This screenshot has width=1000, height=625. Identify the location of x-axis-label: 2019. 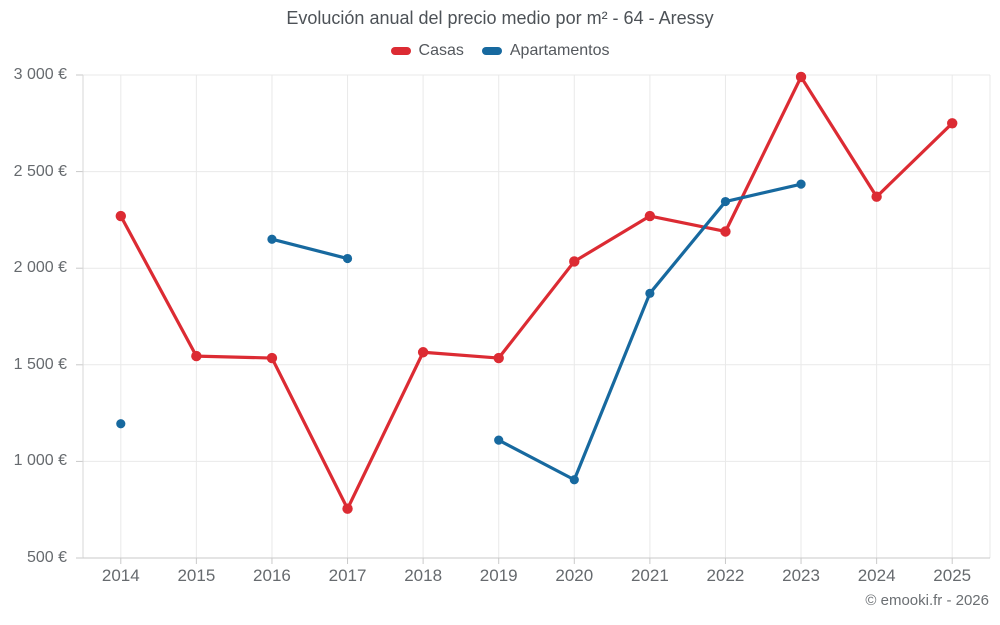
(498, 575).